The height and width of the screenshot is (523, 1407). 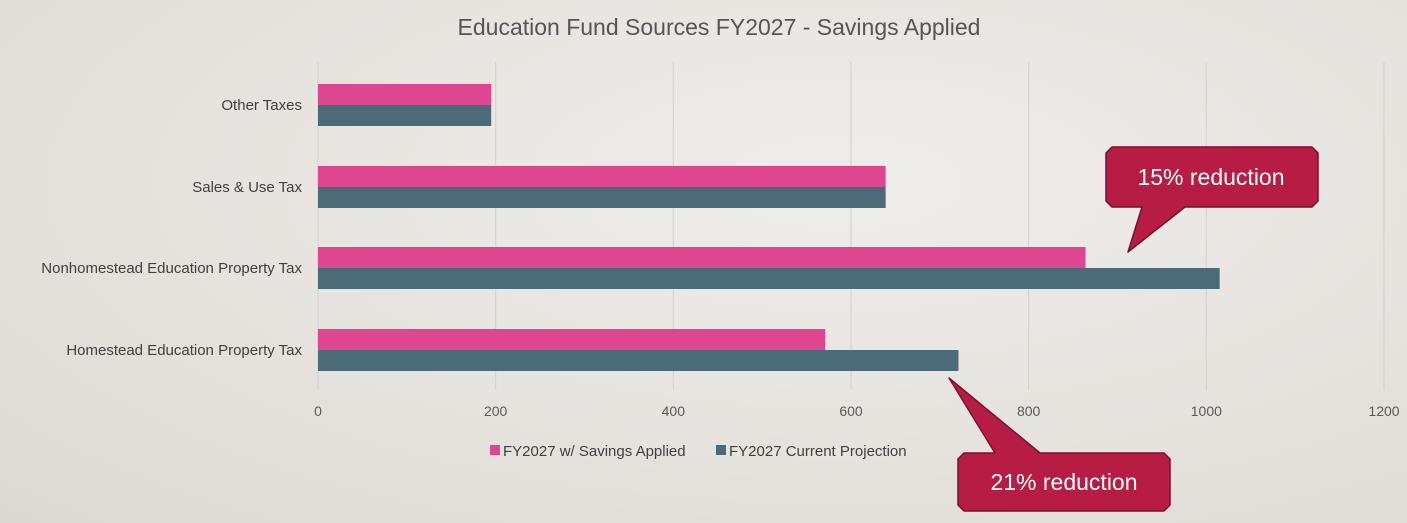 I want to click on x-tick-label: 0, so click(x=318, y=411).